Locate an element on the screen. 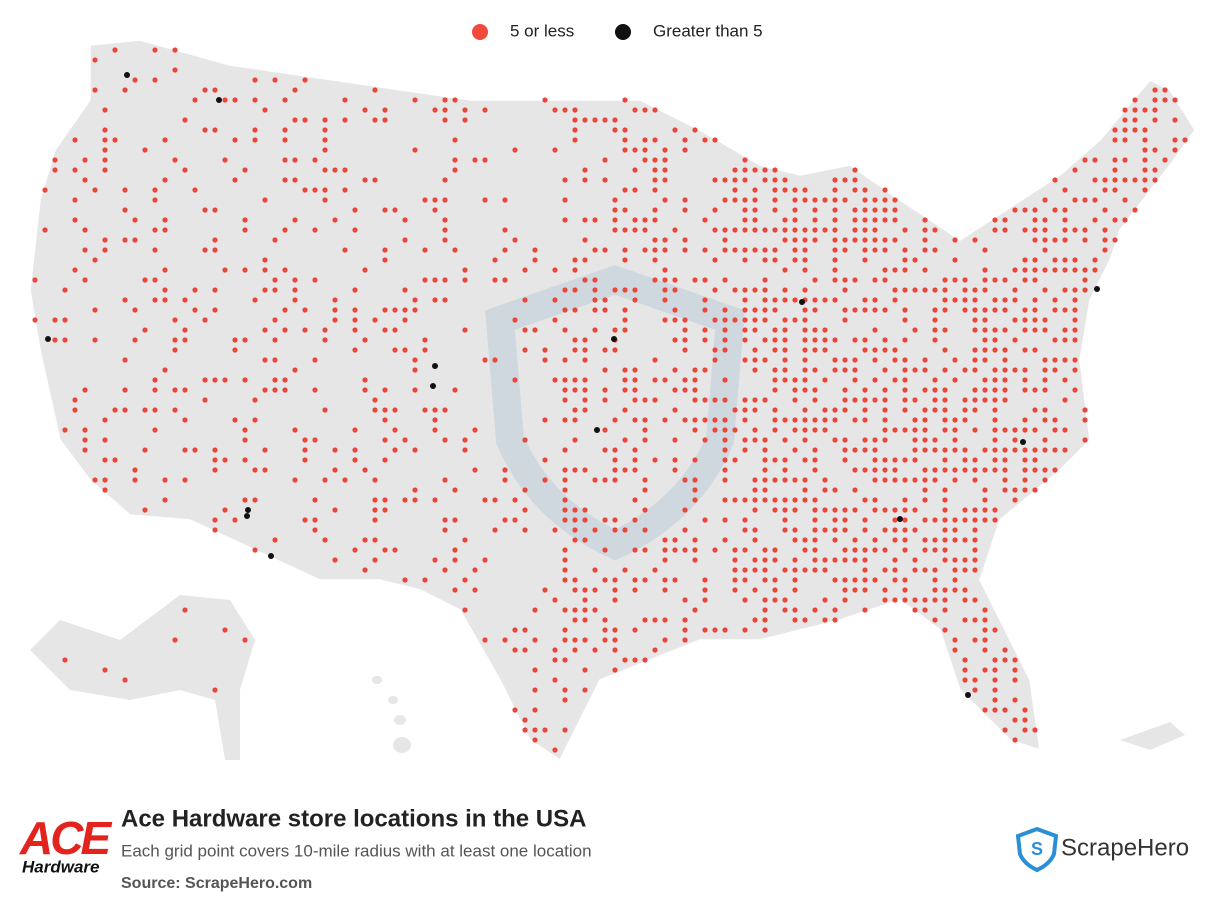  legend-swatch is located at coordinates (480, 32).